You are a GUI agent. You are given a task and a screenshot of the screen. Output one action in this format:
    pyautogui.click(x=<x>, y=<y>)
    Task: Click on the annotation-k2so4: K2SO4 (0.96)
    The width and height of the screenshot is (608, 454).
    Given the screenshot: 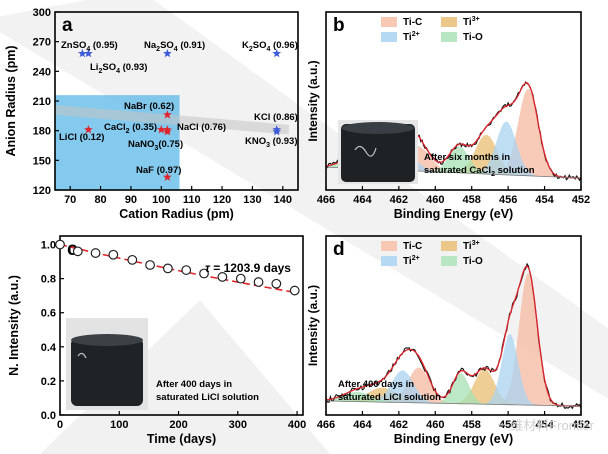 What is the action you would take?
    pyautogui.click(x=270, y=46)
    